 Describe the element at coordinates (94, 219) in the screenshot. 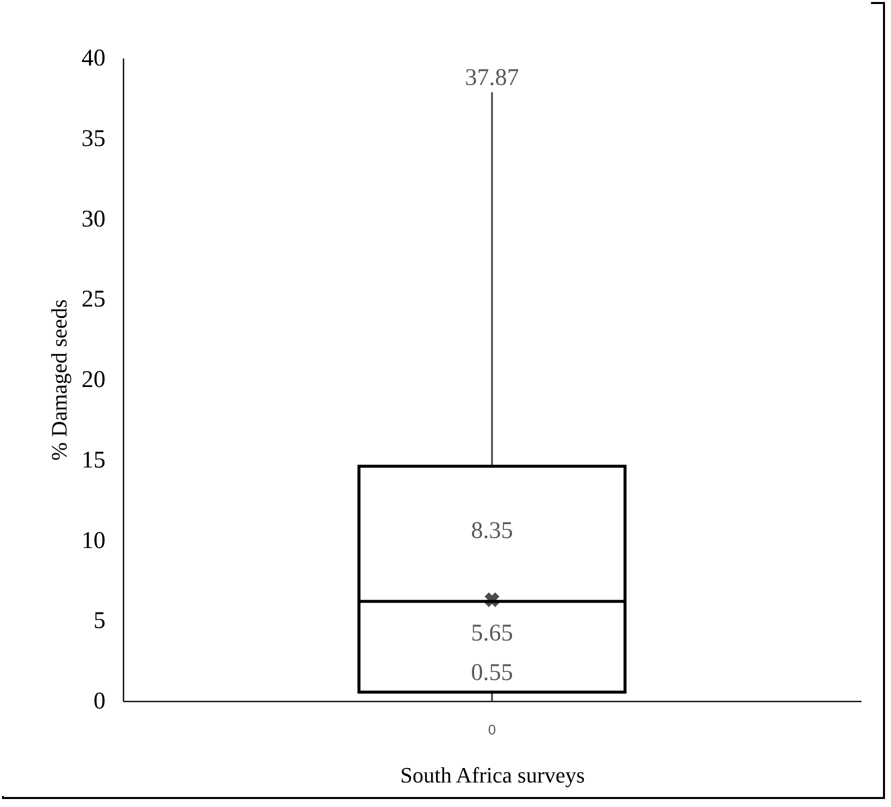

I see `y-tick-label: 30` at that location.